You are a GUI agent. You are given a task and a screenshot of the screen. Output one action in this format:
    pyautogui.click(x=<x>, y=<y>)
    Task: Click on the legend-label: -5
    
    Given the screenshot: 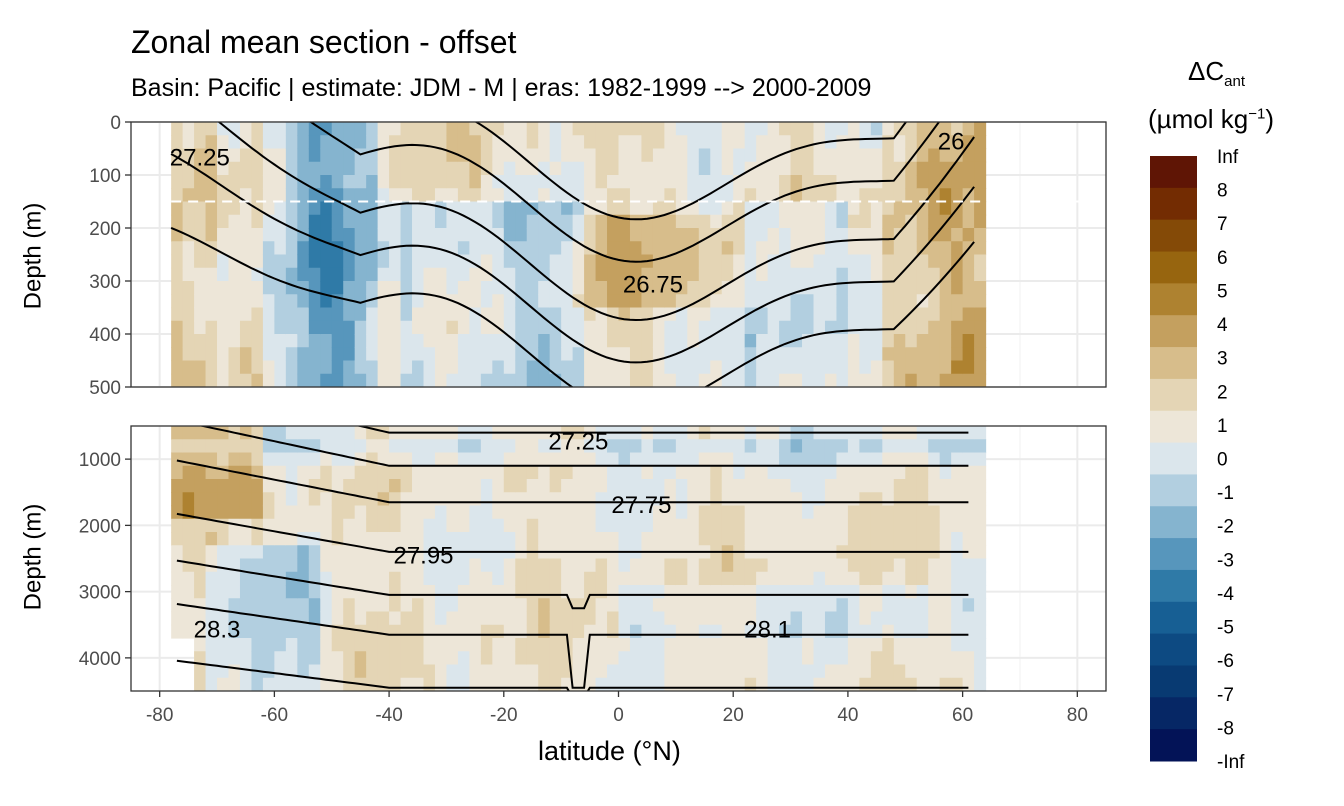 What is the action you would take?
    pyautogui.click(x=1225, y=628)
    